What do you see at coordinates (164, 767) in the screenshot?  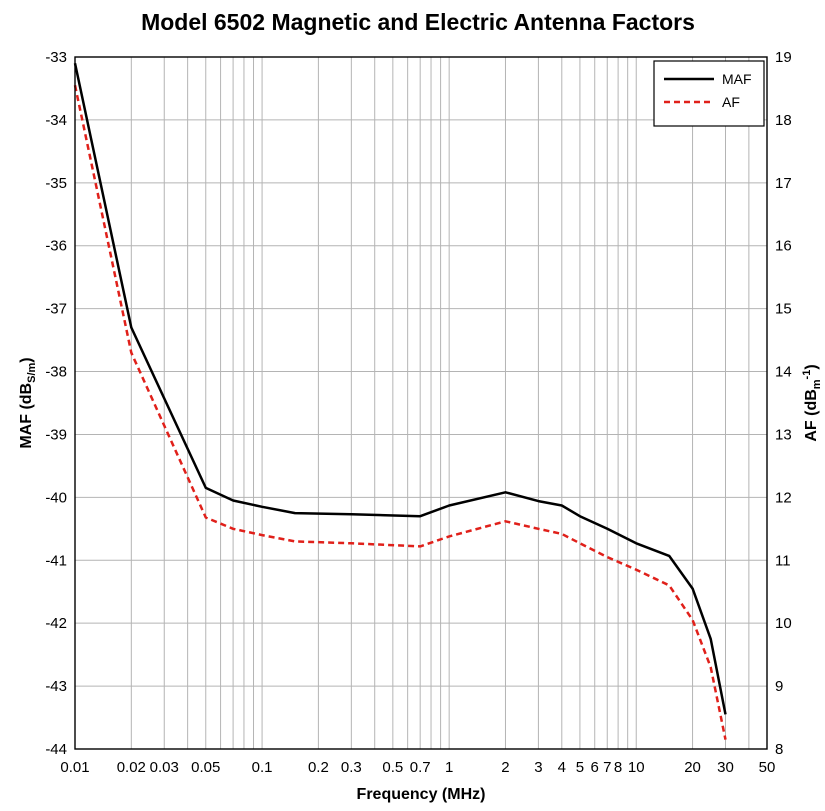 I see `x-tick-label: 0.03` at bounding box center [164, 767].